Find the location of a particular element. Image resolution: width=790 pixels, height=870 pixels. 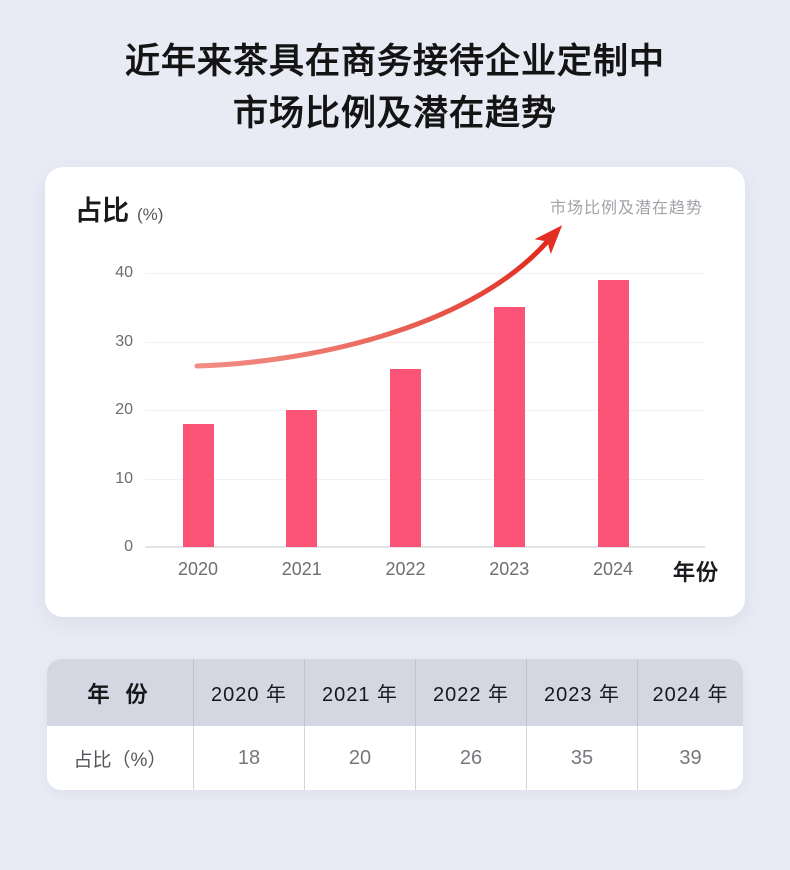

table-header-cell: 2023 年 is located at coordinates (581, 692).